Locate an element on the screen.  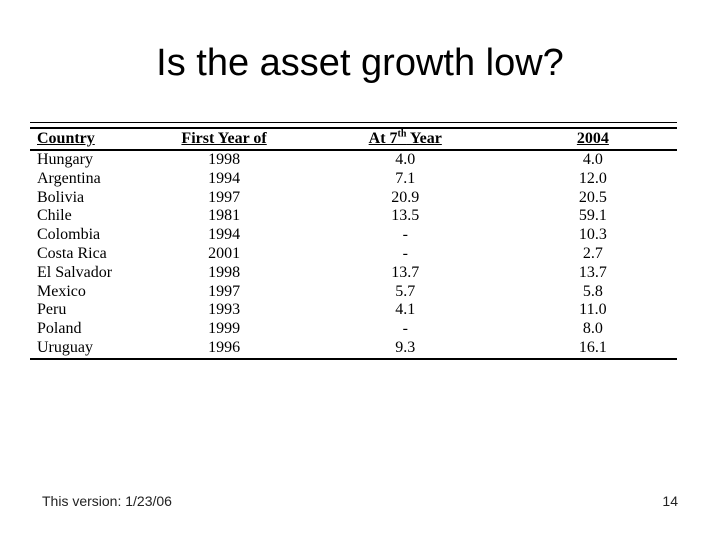
table-row: Uruguay 1996 9.3 16.1 is located at coordinates (353, 349).